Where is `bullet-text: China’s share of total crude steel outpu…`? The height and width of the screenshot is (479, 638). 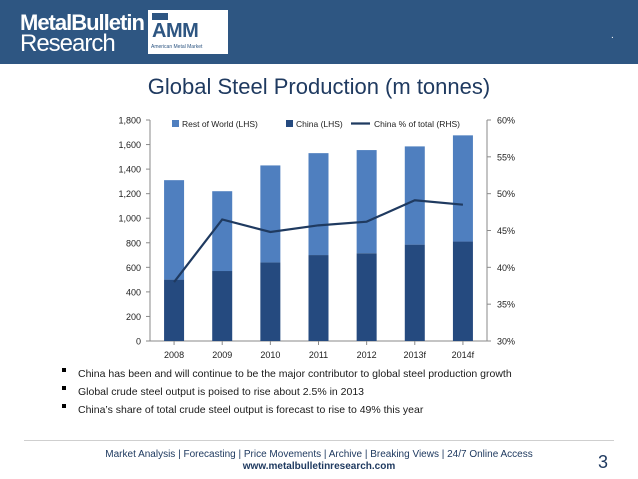
bullet-text: China’s share of total crude steel outpu… is located at coordinates (251, 410).